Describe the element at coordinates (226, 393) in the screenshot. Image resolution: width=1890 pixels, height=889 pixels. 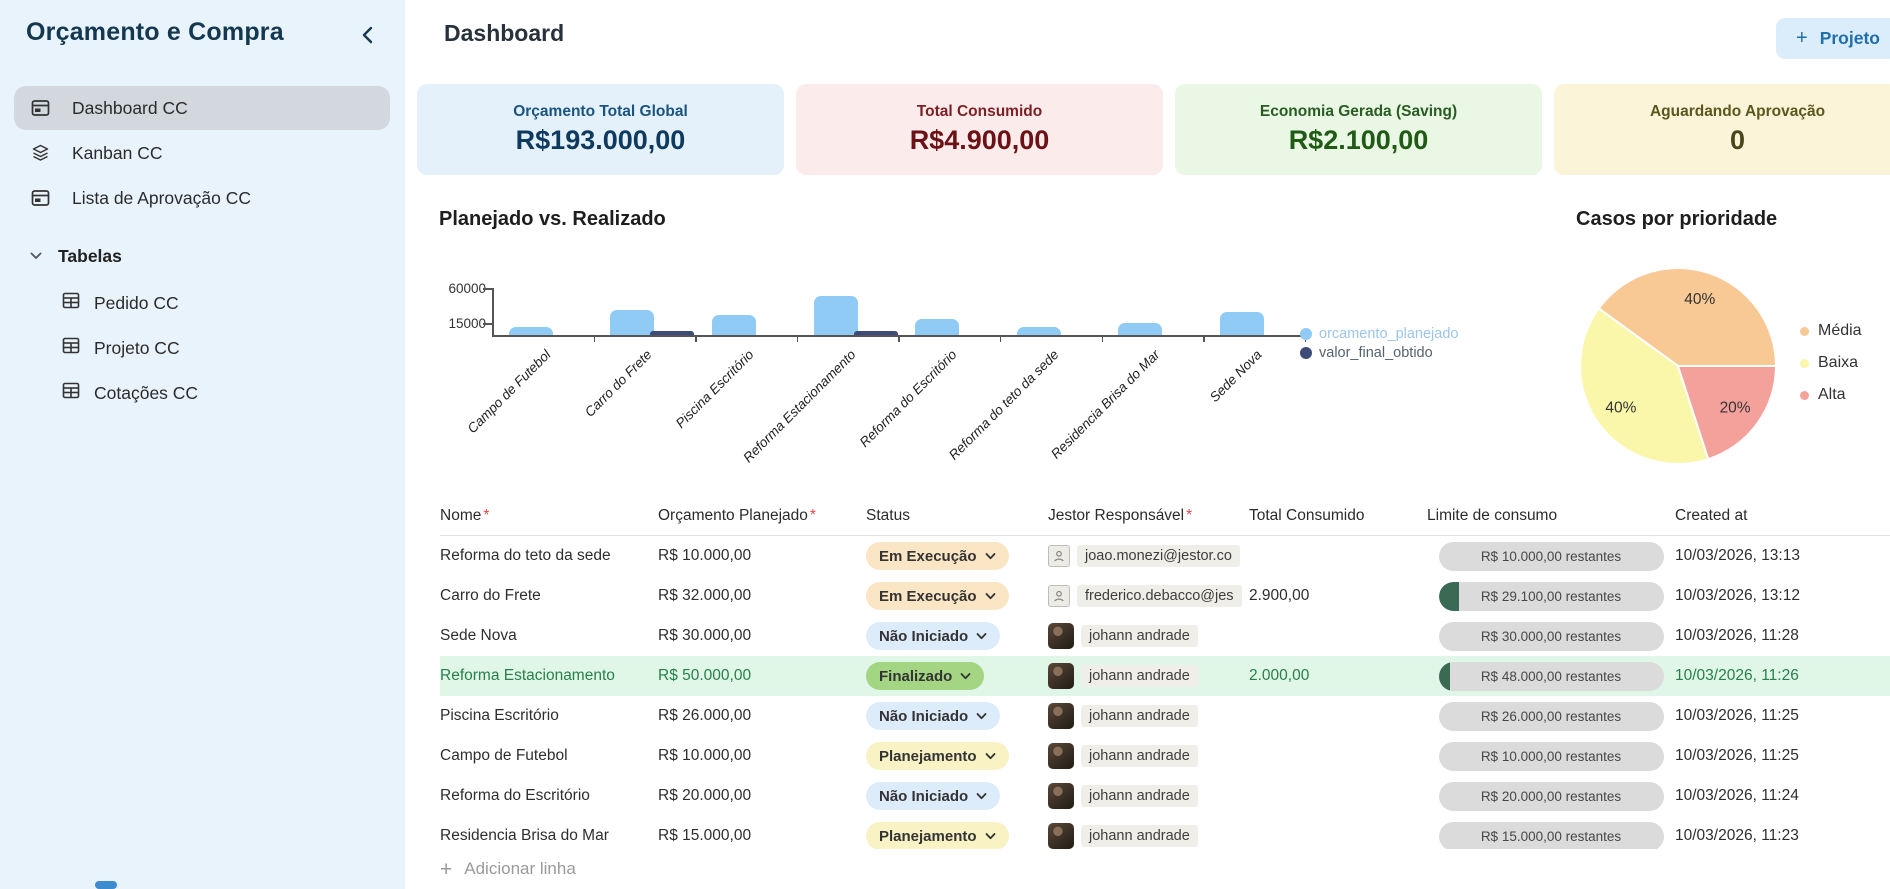
I see `sidebar-item-cotacoes-cc: Cotações CC` at that location.